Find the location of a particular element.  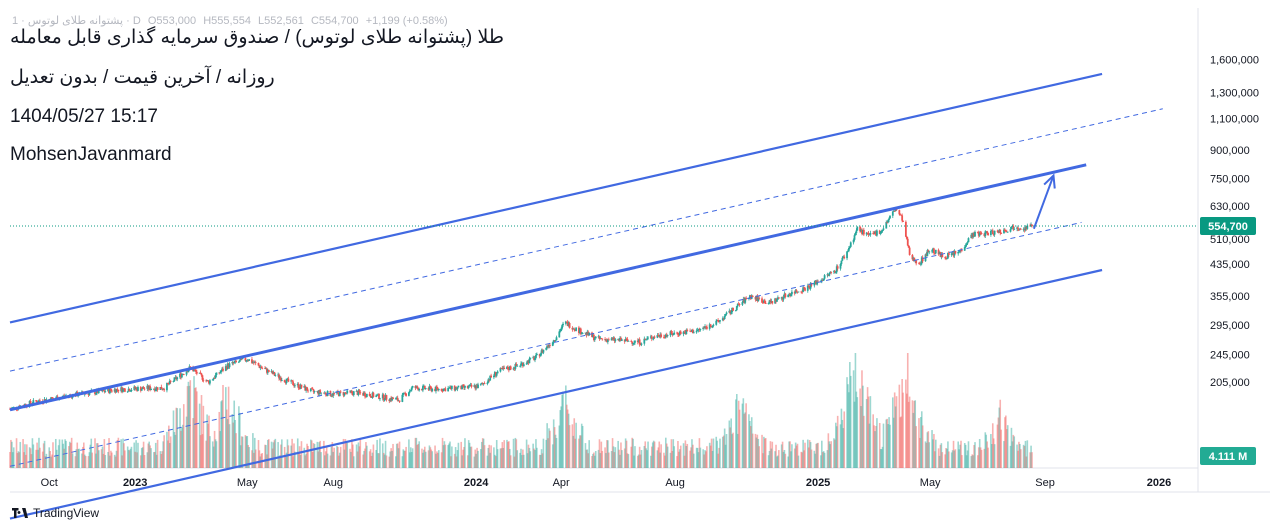

target-arrow is located at coordinates (1043, 202).